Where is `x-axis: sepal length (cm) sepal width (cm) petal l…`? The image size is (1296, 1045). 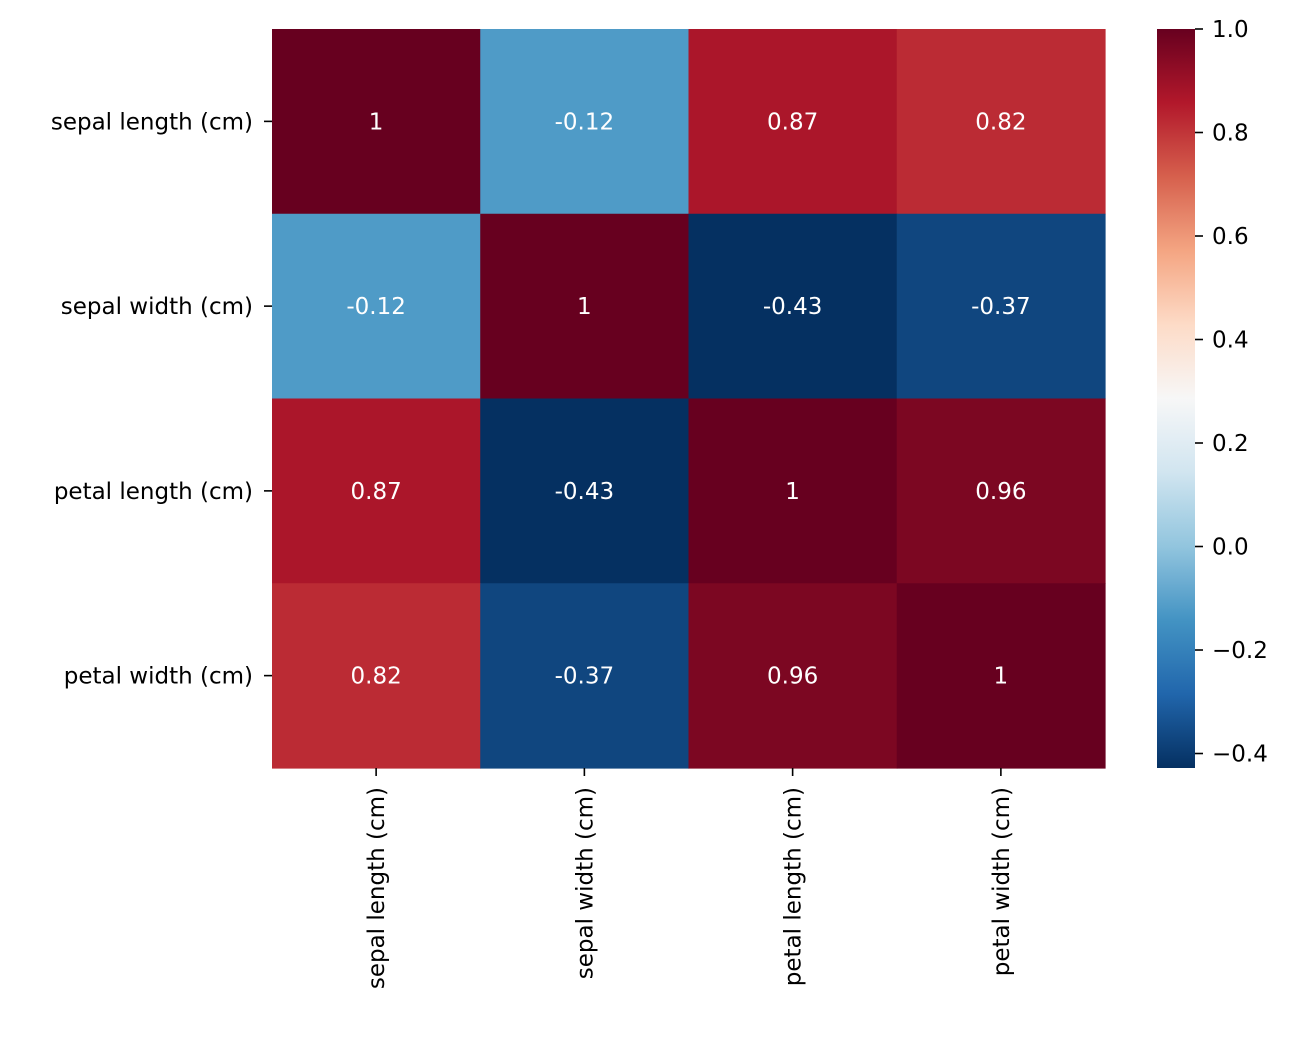 x-axis: sepal length (cm) sepal width (cm) petal l… is located at coordinates (689, 878).